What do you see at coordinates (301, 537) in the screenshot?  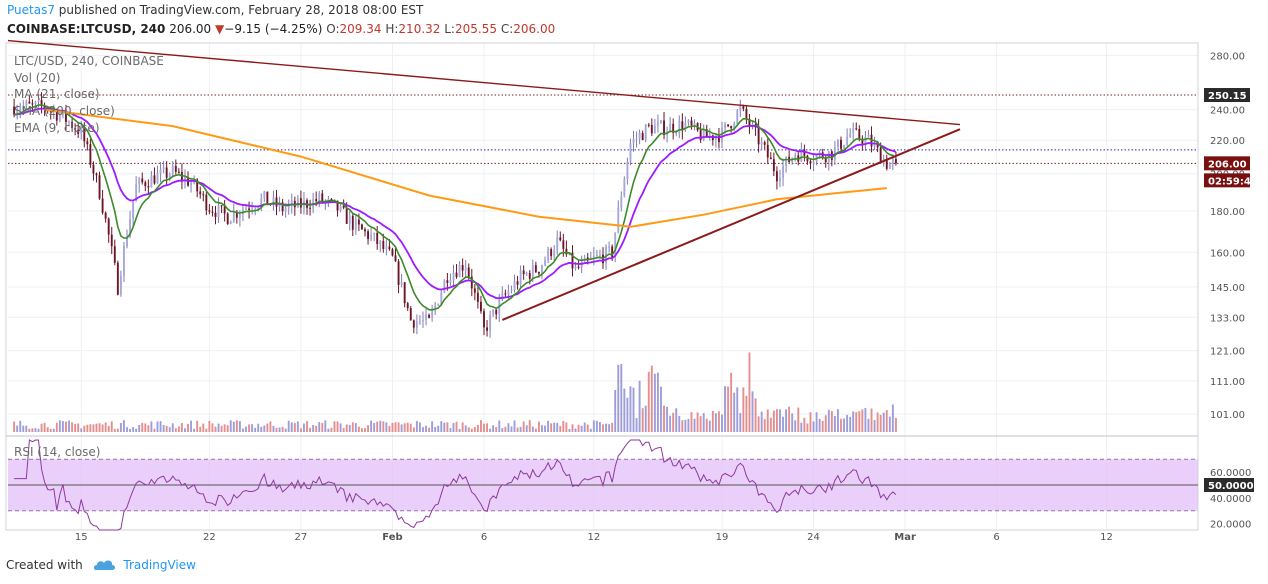 I see `time-tick-label: 27` at bounding box center [301, 537].